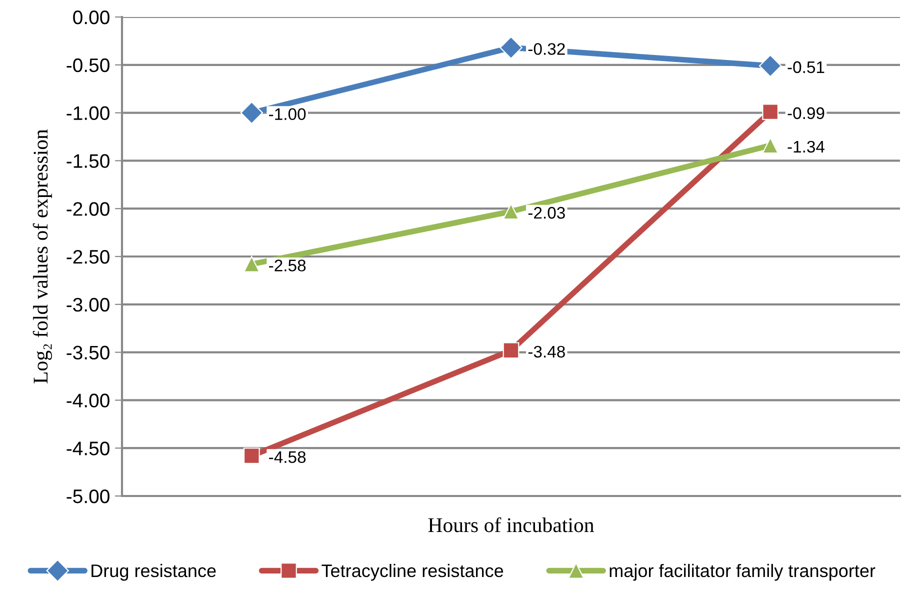  What do you see at coordinates (91, 17) in the screenshot?
I see `y-tick-label: 0.00` at bounding box center [91, 17].